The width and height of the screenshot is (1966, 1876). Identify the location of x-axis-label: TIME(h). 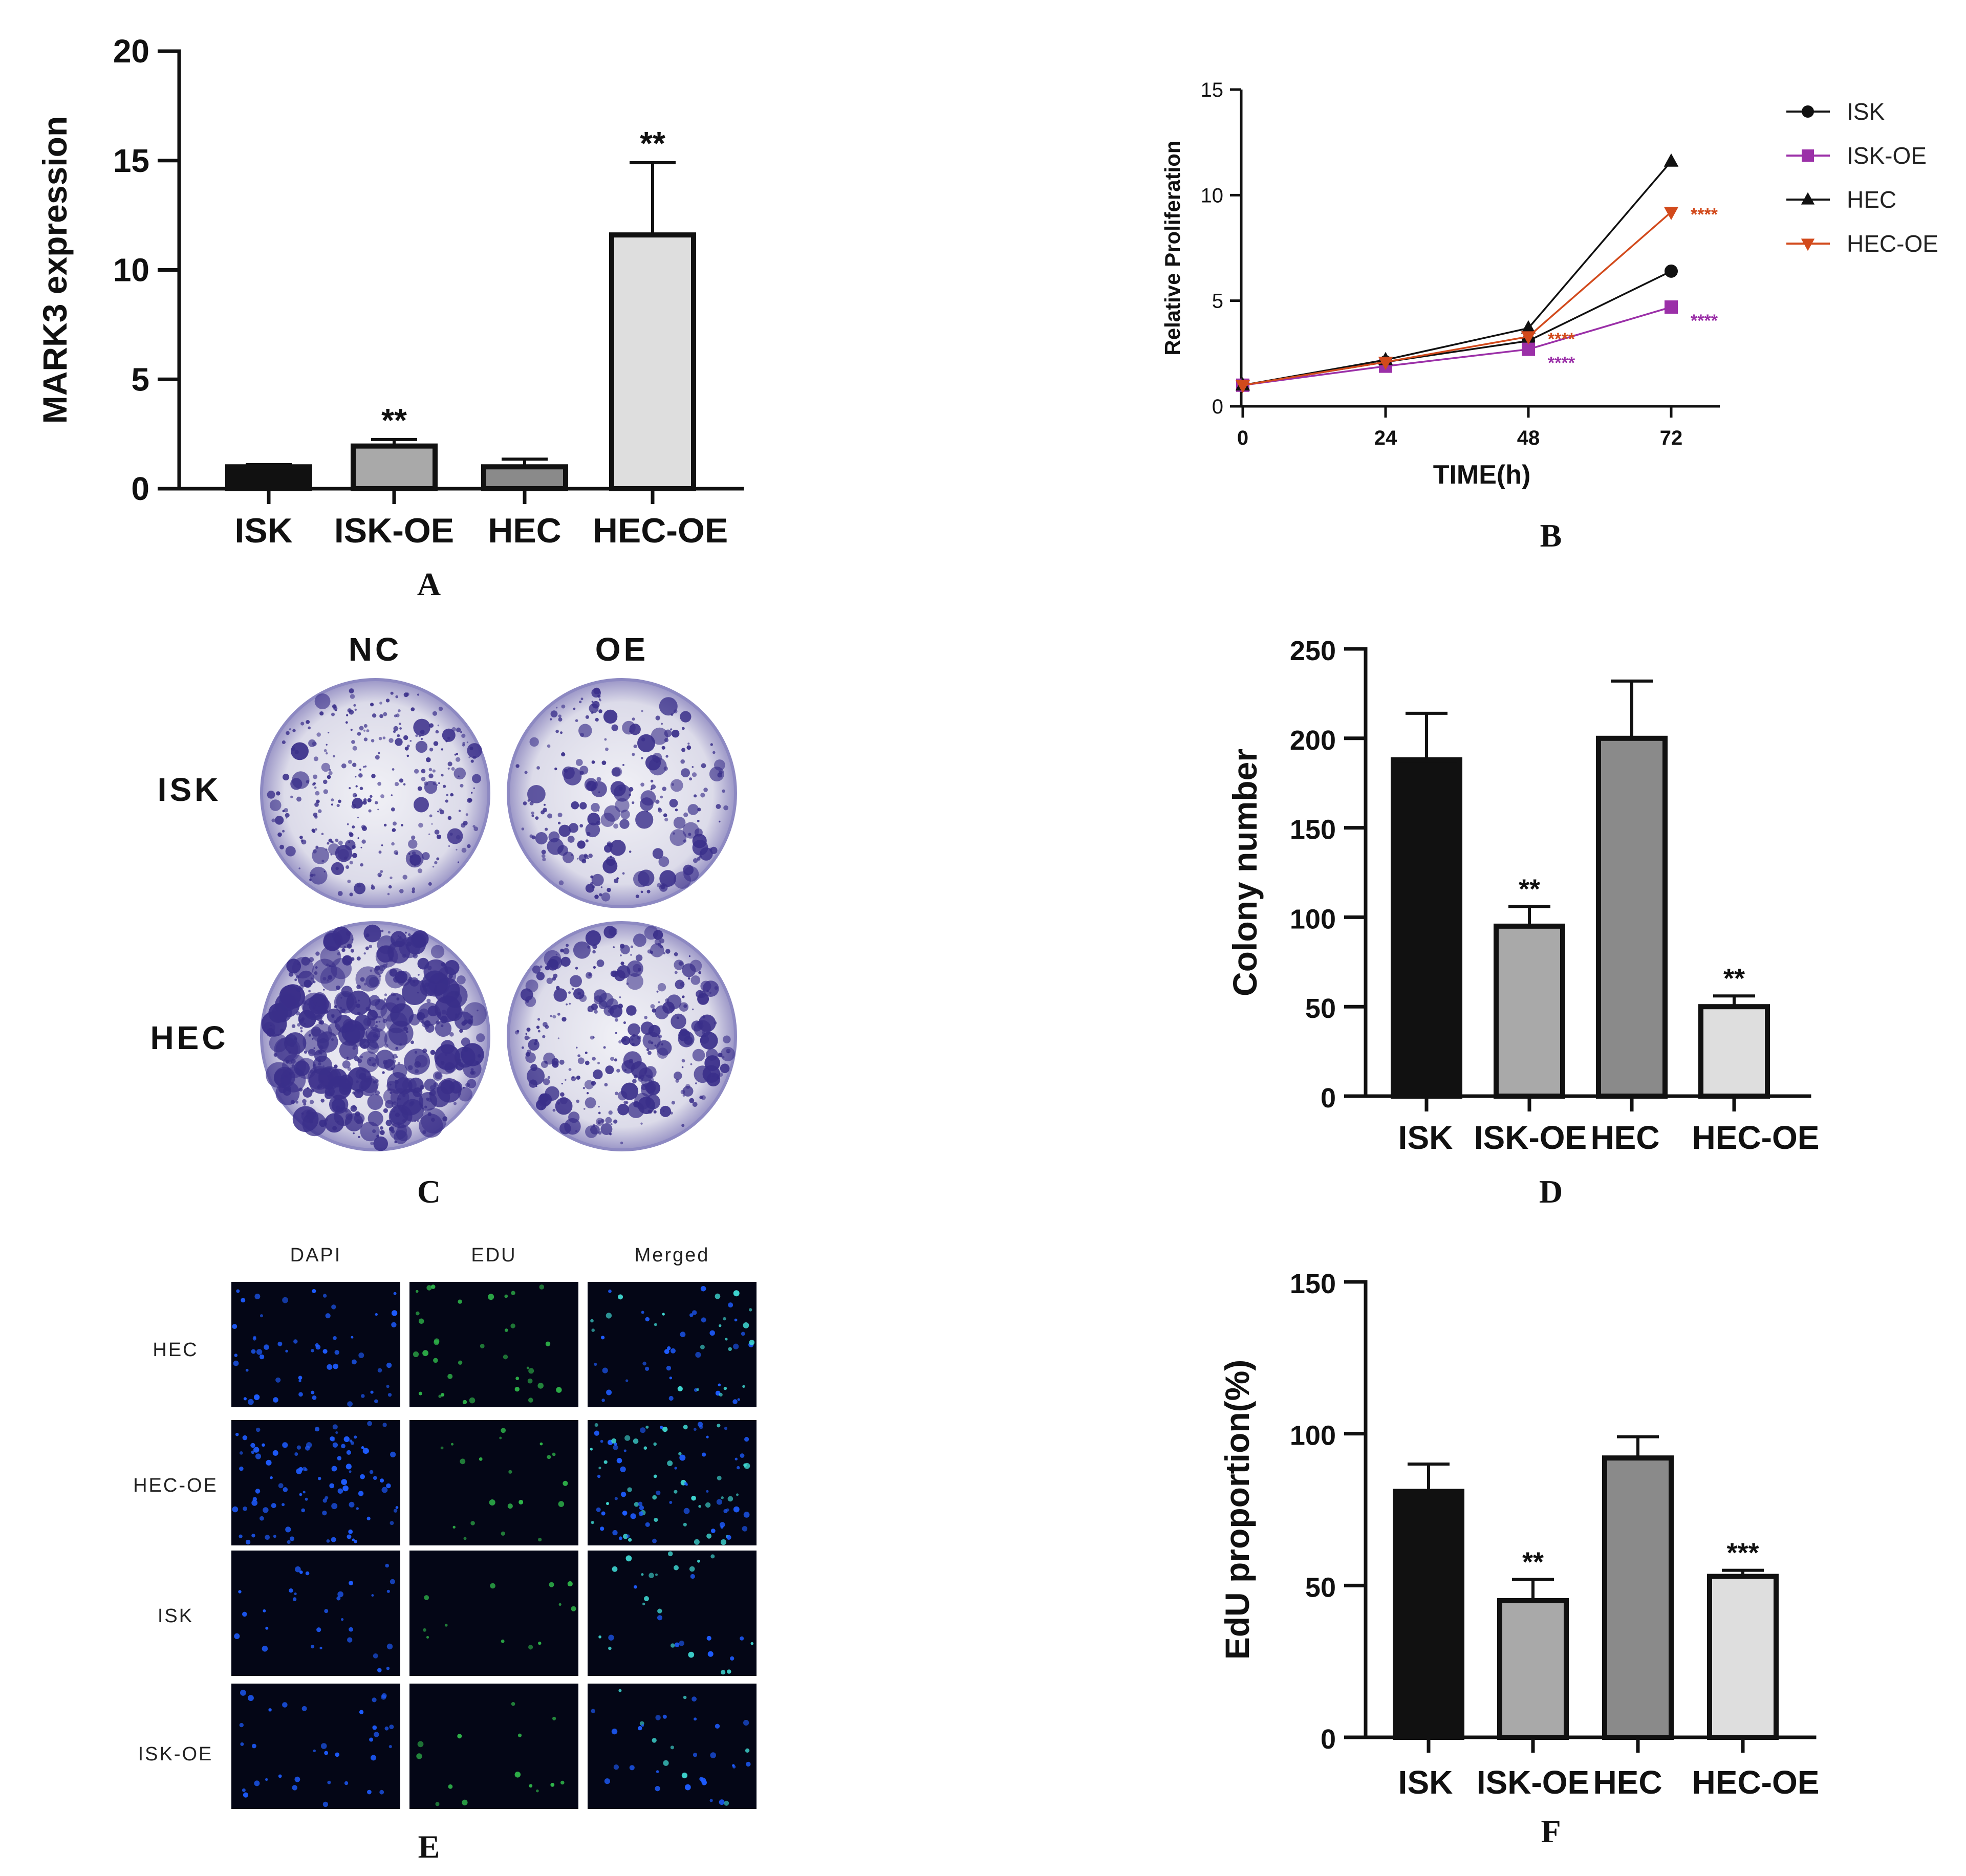
(1482, 475).